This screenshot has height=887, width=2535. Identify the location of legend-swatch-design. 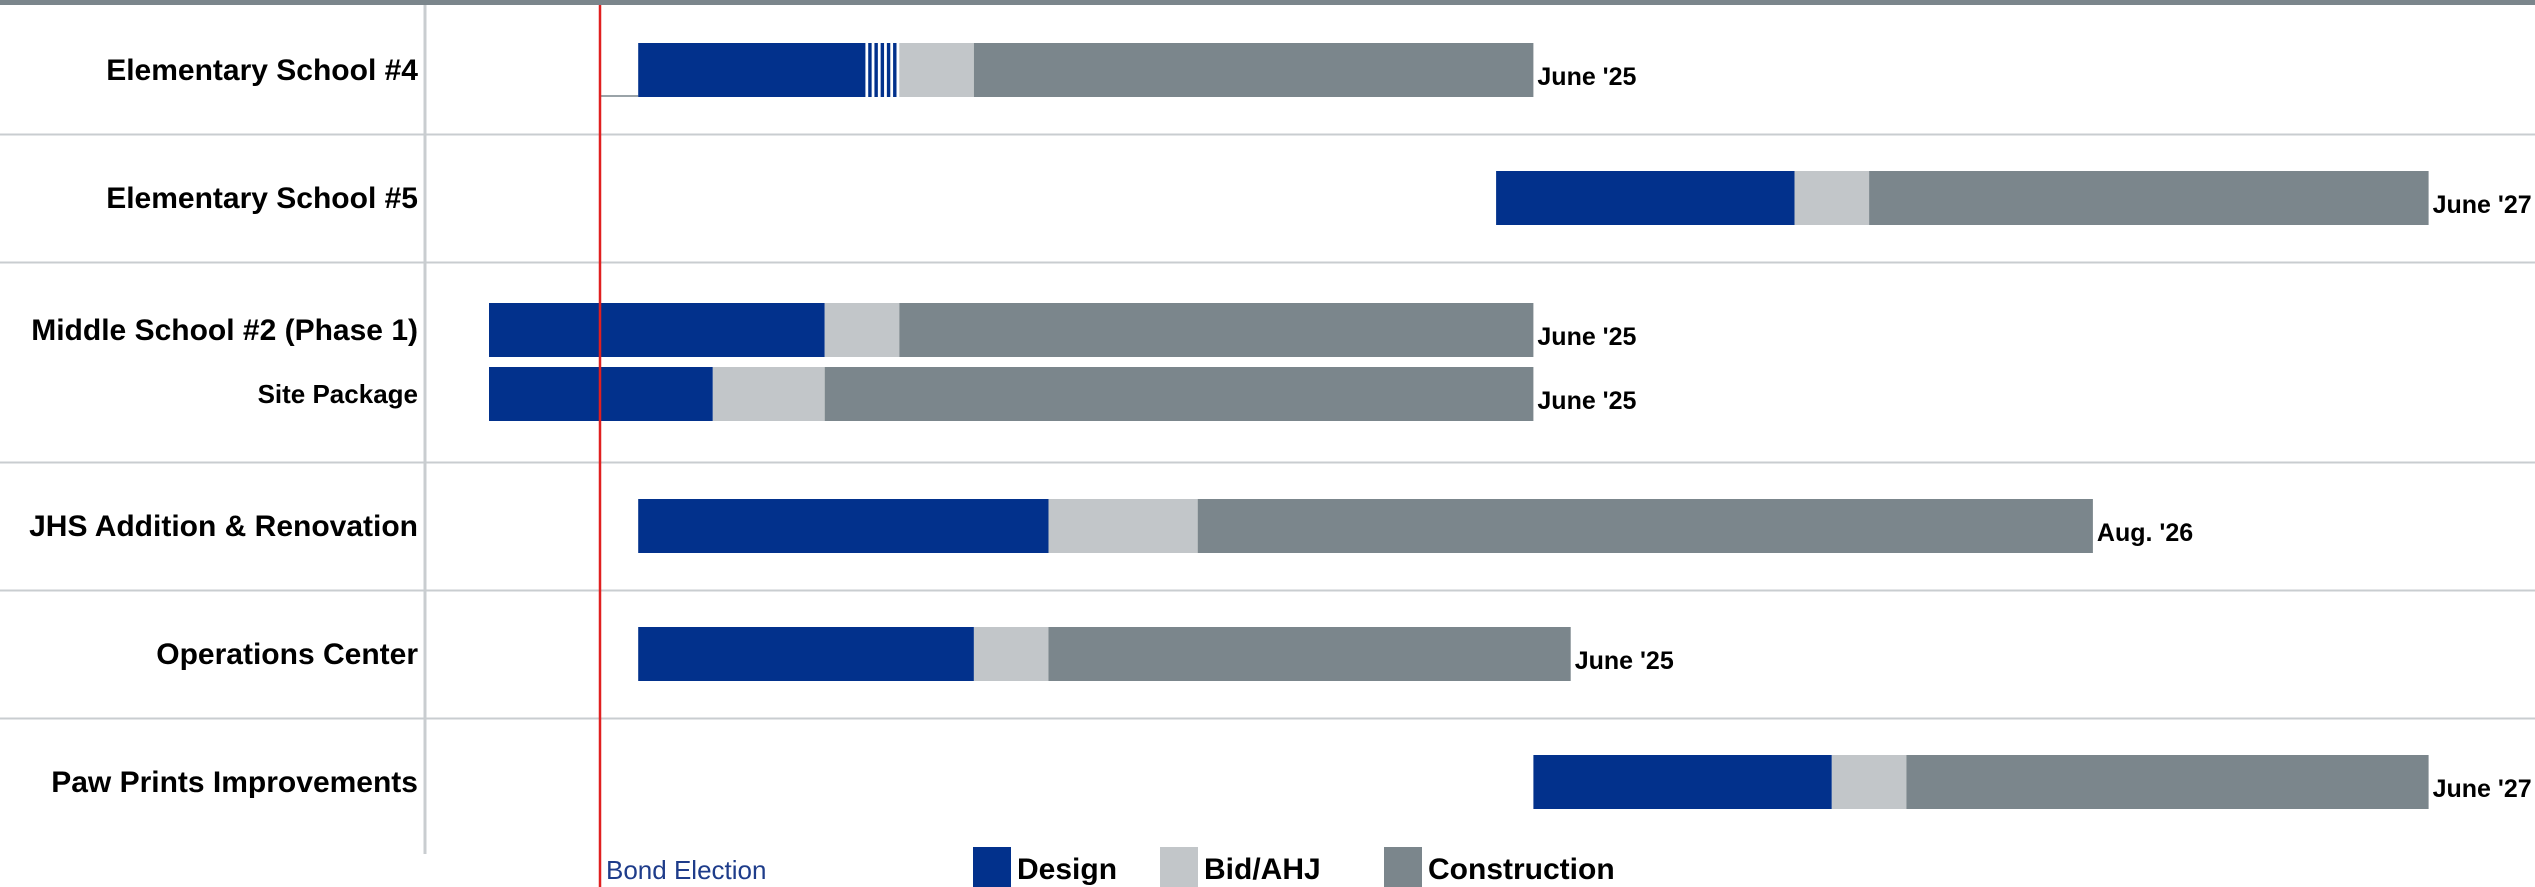
(992, 867).